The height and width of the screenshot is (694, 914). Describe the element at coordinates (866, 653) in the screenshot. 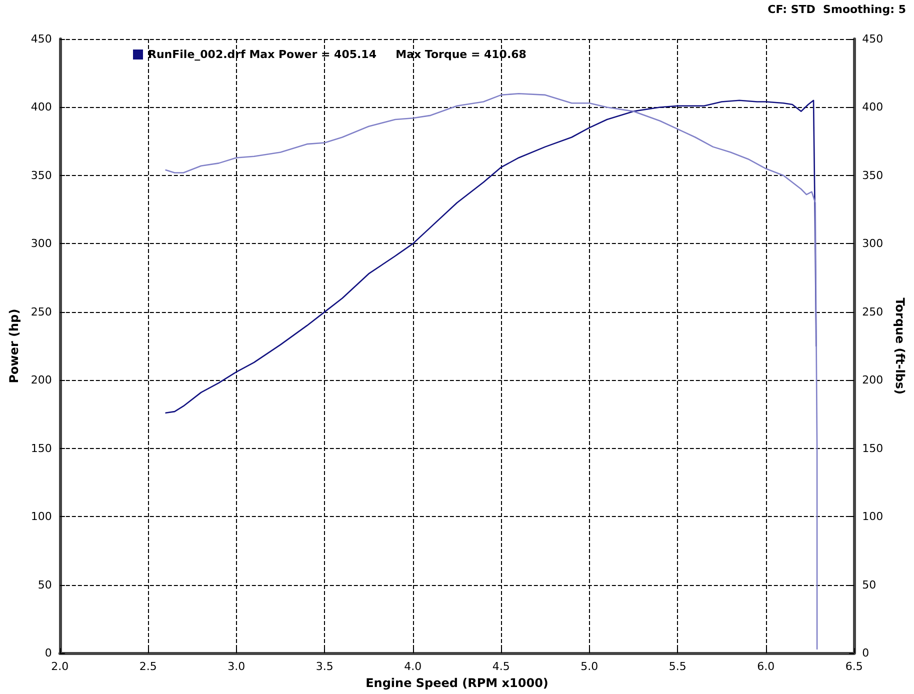

I see `y2-tick-label: 0` at that location.